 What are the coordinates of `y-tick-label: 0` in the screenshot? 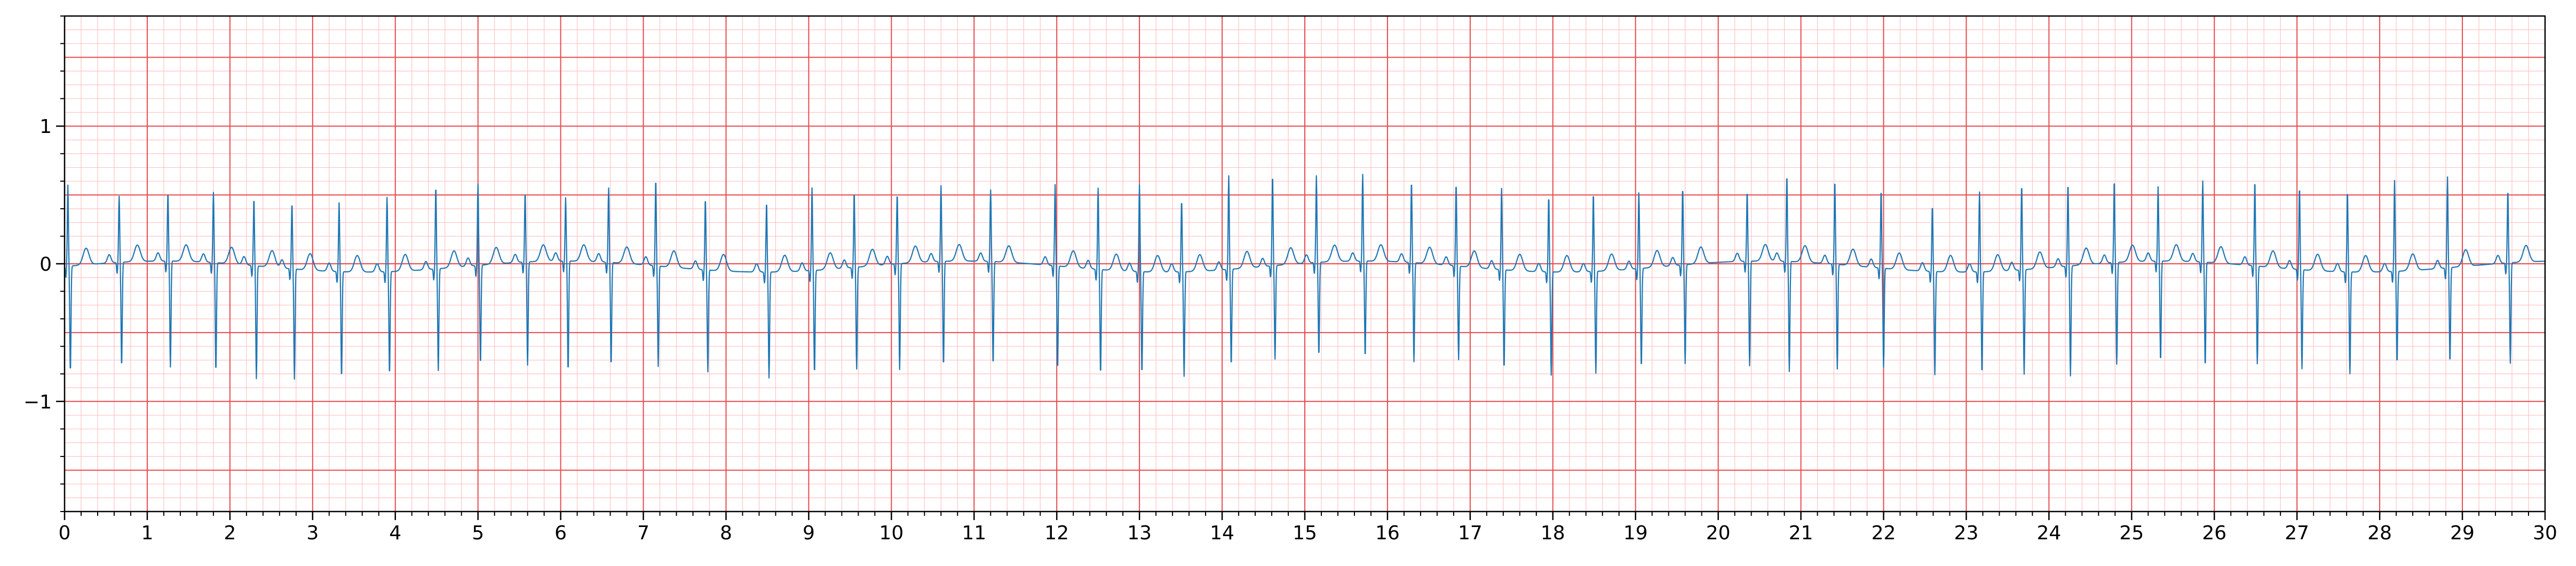 It's located at (45, 265).